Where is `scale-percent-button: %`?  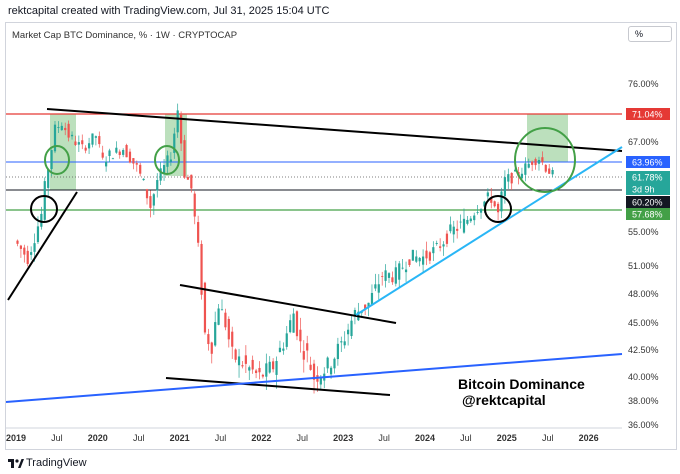 scale-percent-button: % is located at coordinates (650, 34).